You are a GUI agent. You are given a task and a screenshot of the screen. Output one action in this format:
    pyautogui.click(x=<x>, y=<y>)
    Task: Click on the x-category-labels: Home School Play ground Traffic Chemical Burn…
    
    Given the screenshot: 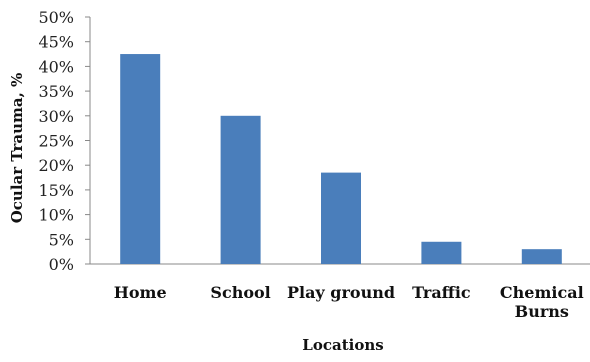 What is the action you would take?
    pyautogui.click(x=349, y=302)
    